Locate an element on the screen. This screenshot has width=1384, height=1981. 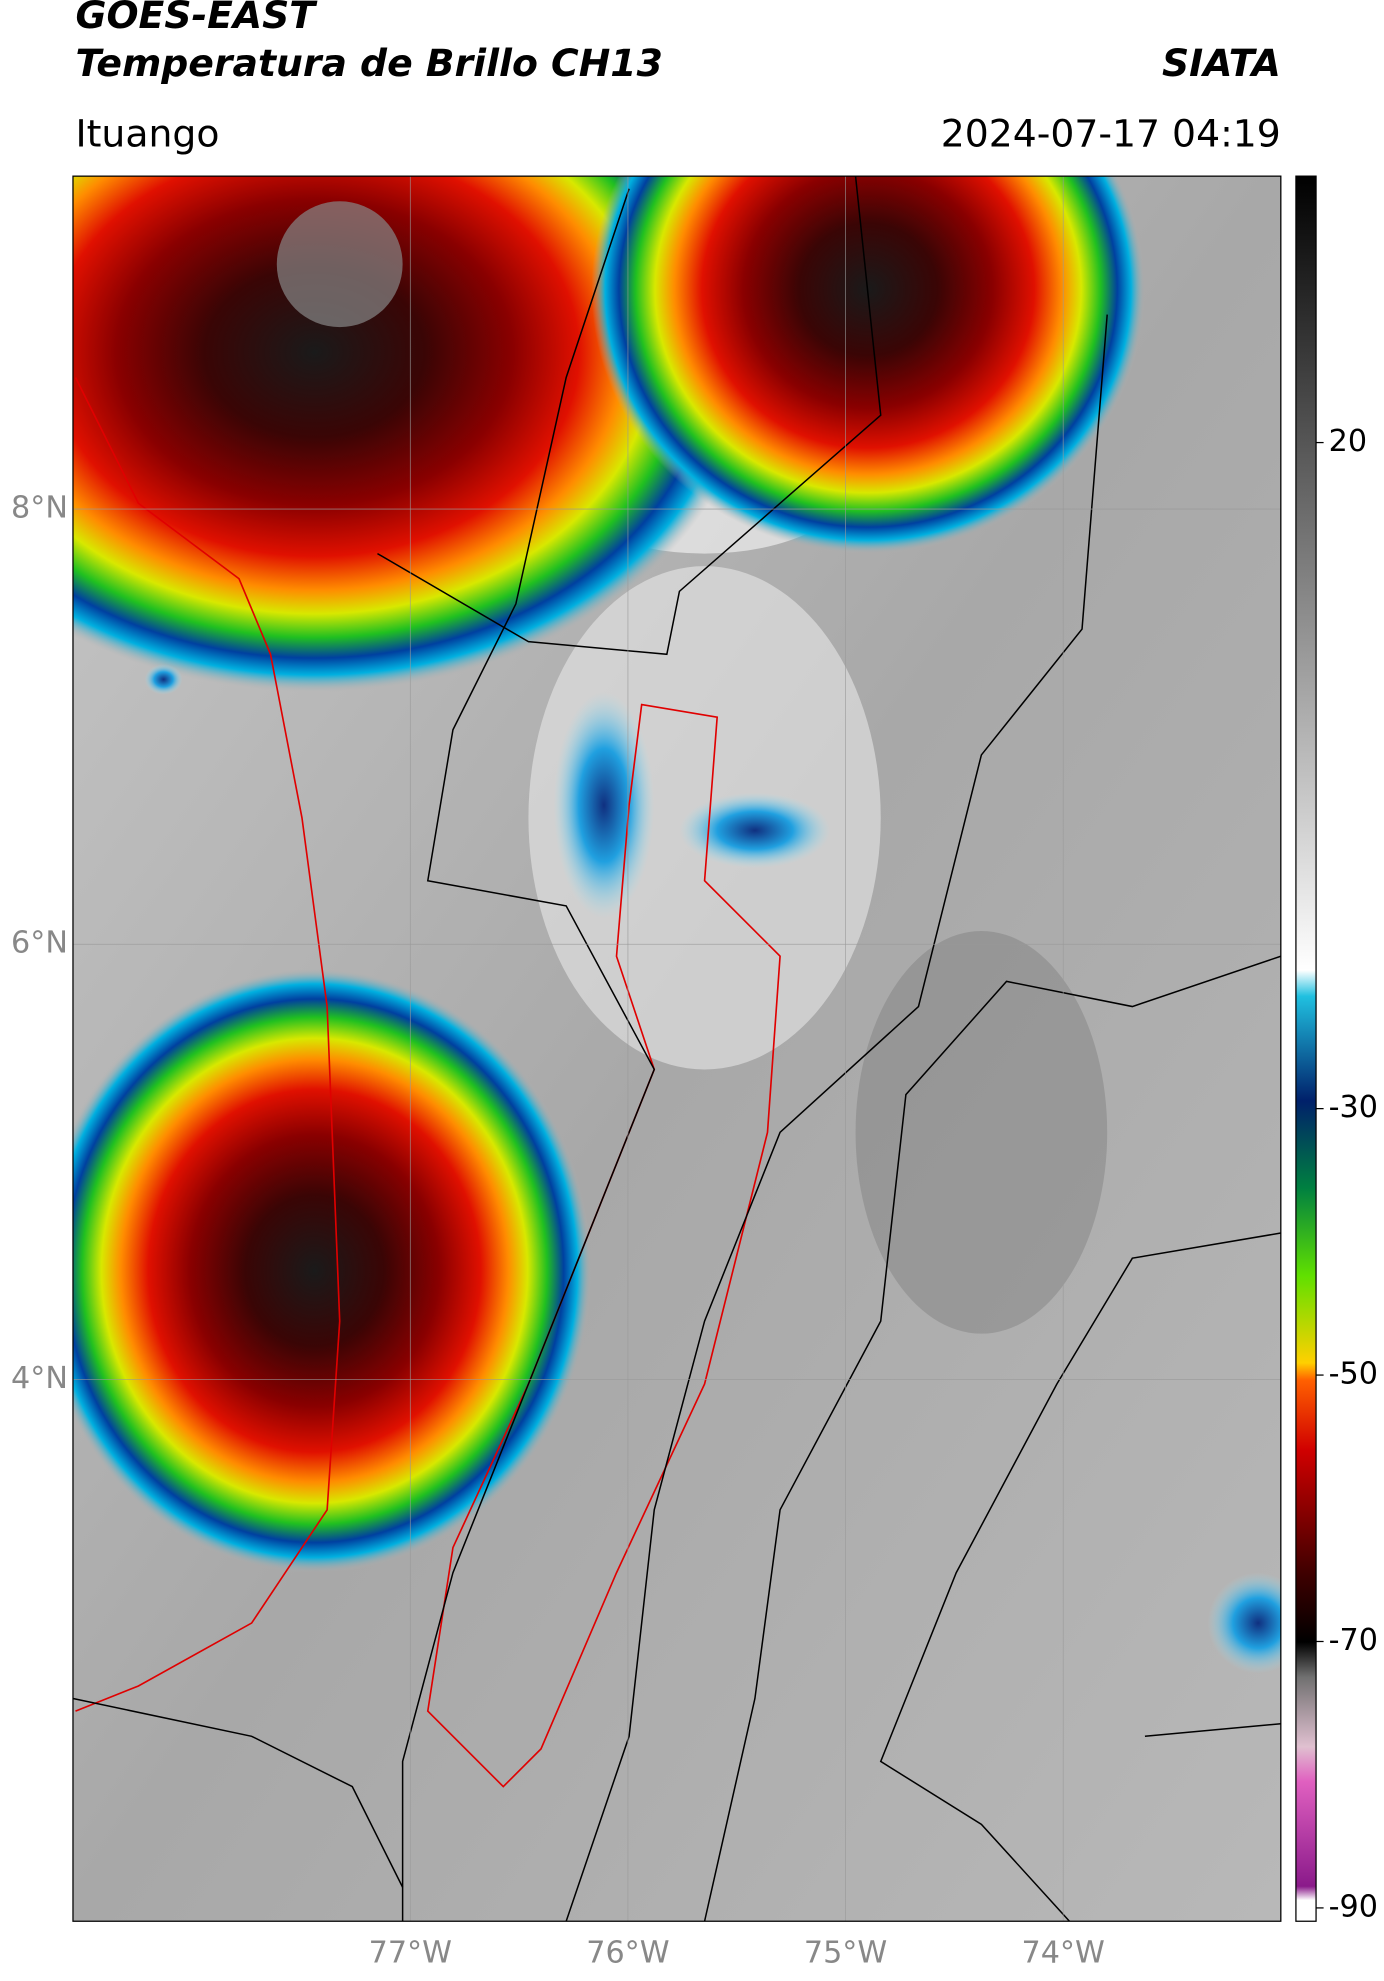
colorbar-tick-label: -30 is located at coordinates (1353, 1107).